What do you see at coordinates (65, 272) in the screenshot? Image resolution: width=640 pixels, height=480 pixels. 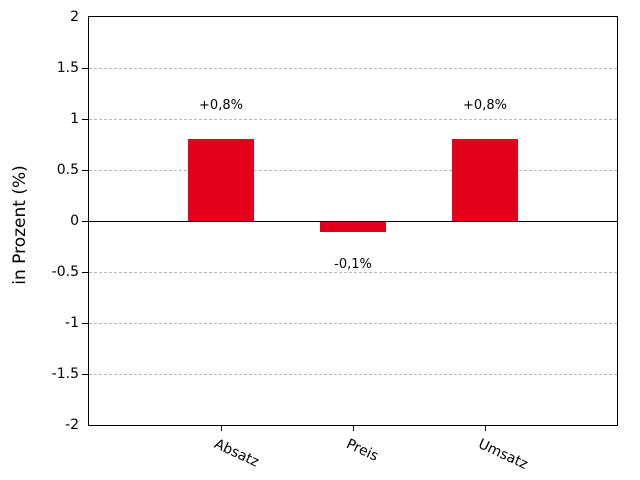 I see `y-tick-label: -0.5` at bounding box center [65, 272].